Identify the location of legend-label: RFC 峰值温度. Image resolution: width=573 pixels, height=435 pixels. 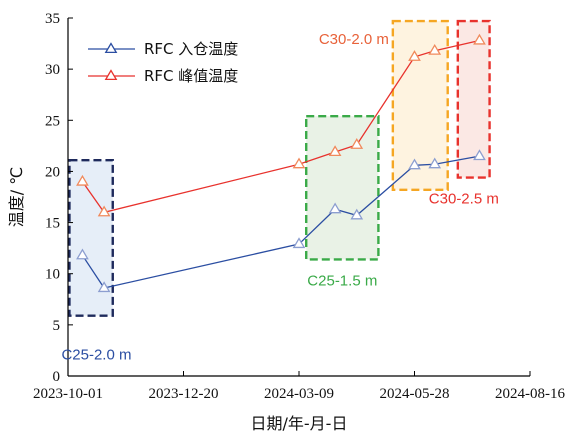
(191, 76).